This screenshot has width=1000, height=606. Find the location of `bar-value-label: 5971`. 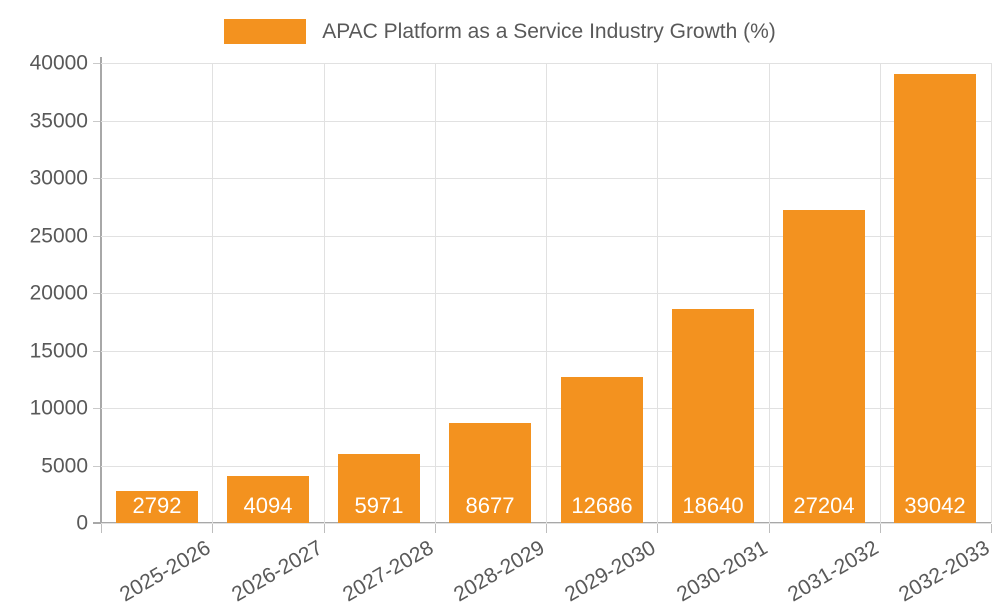

bar-value-label: 5971 is located at coordinates (379, 505).